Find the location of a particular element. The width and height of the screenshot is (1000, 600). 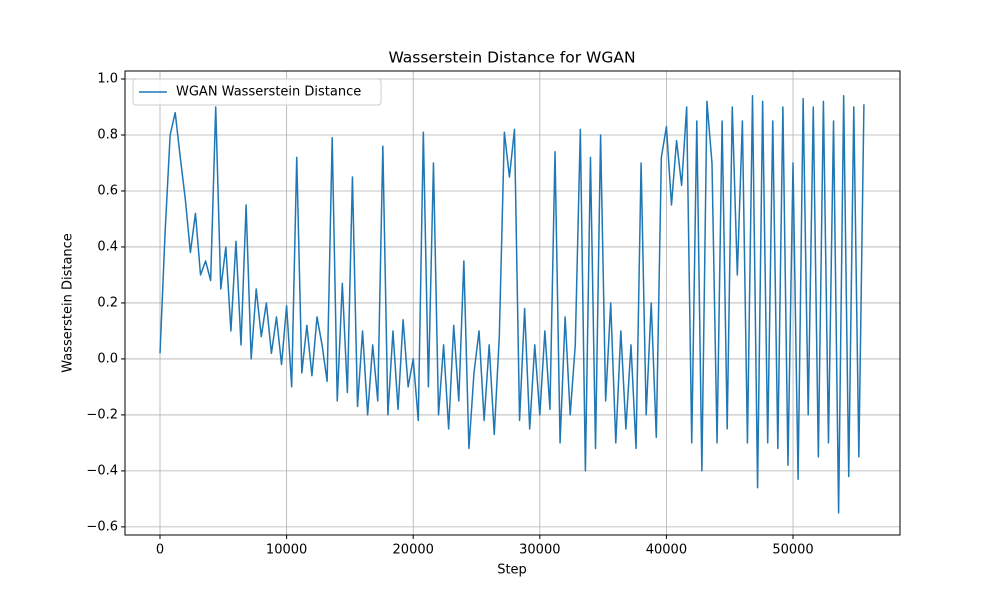

x-tick-label: 30000 is located at coordinates (539, 550).